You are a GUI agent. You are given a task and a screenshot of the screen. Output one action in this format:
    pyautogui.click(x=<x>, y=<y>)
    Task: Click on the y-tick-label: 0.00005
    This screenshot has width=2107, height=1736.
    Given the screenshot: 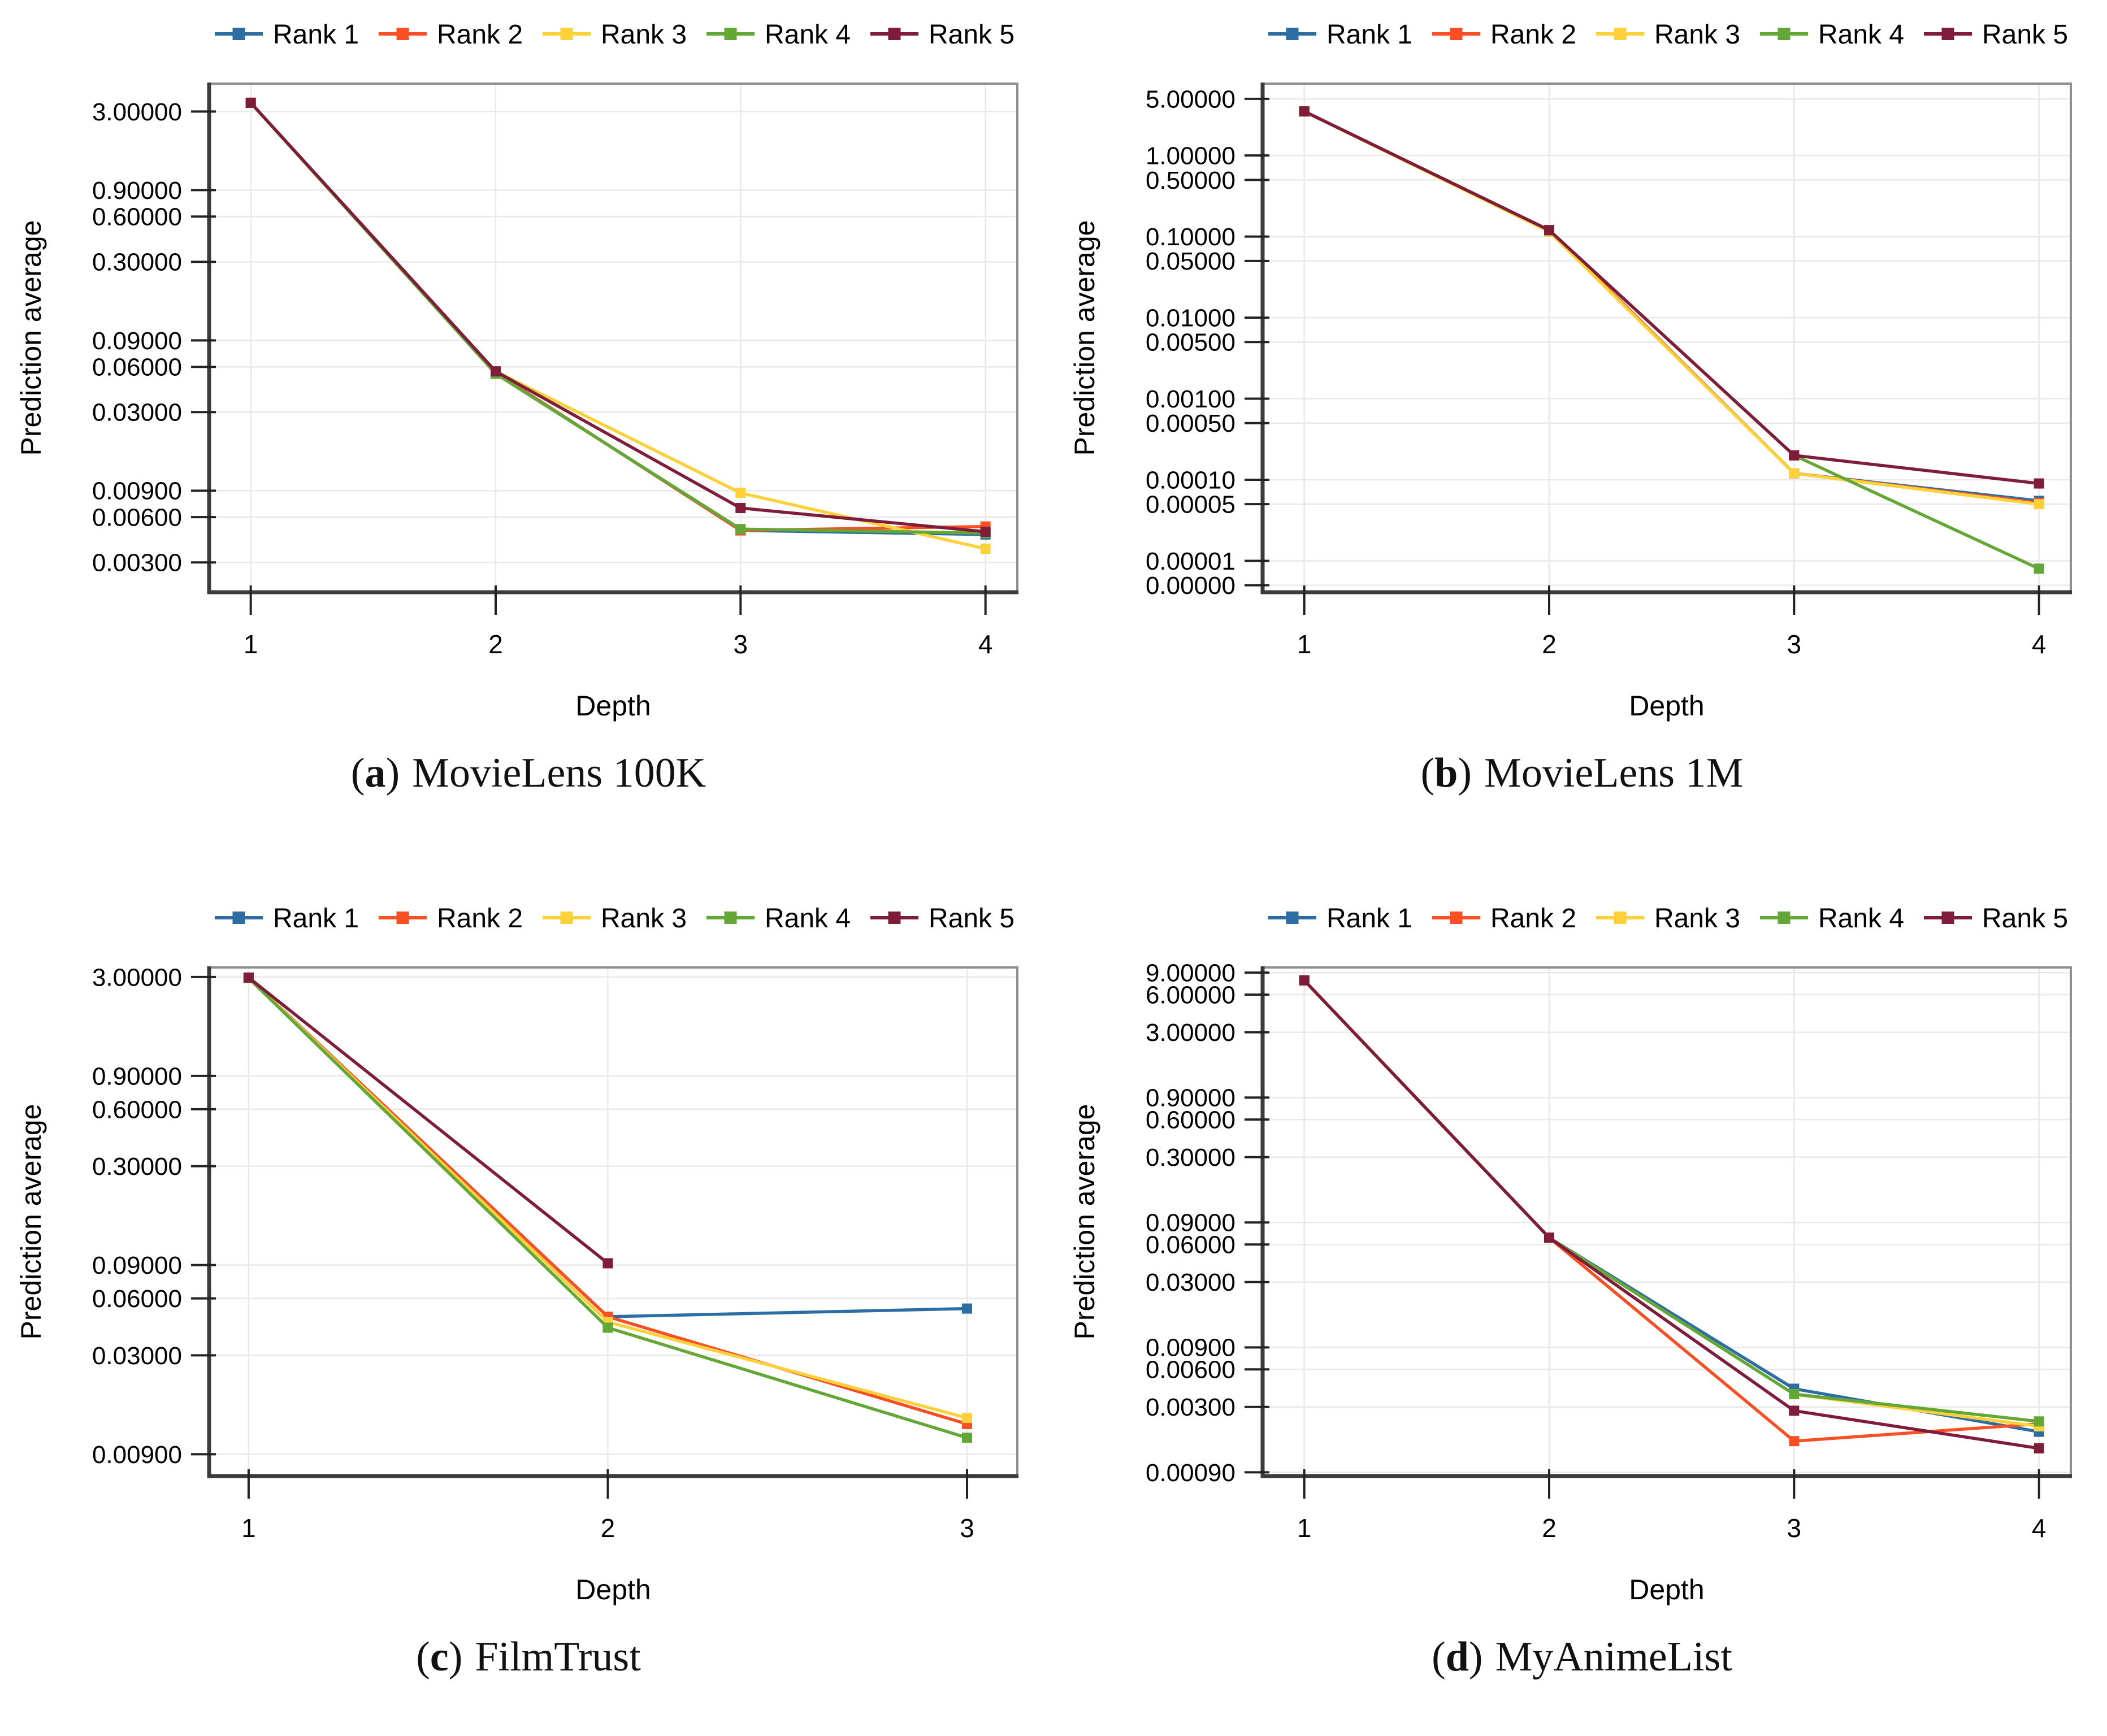 What is the action you would take?
    pyautogui.click(x=1190, y=505)
    